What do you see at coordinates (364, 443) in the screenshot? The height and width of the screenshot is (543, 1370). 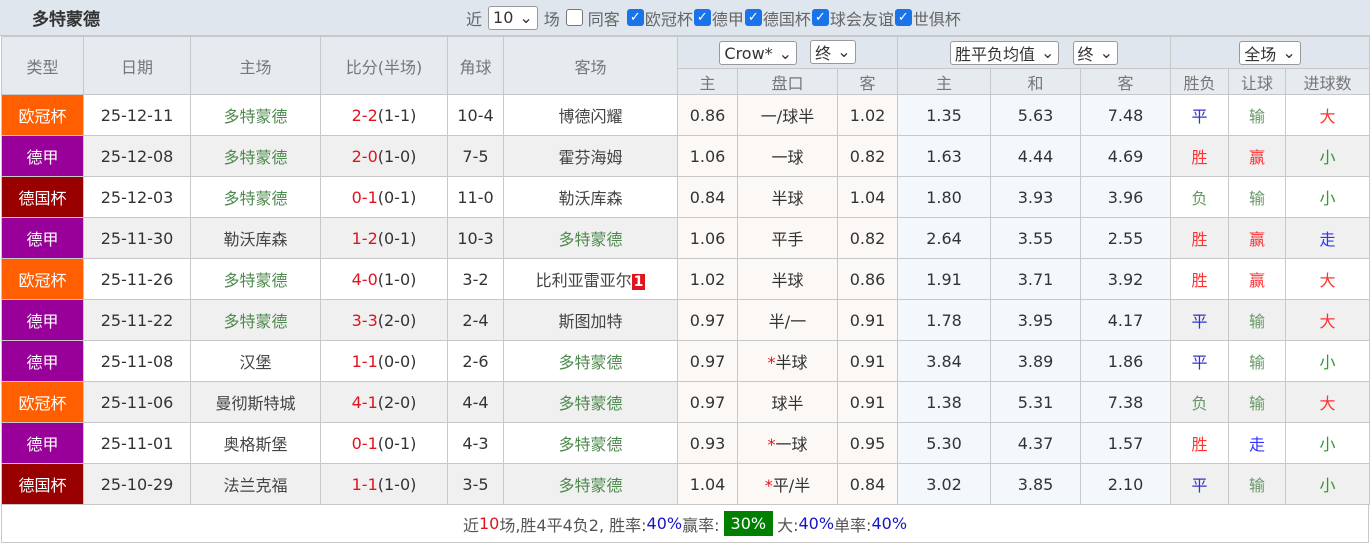 I see `full-time-score: 0-1` at bounding box center [364, 443].